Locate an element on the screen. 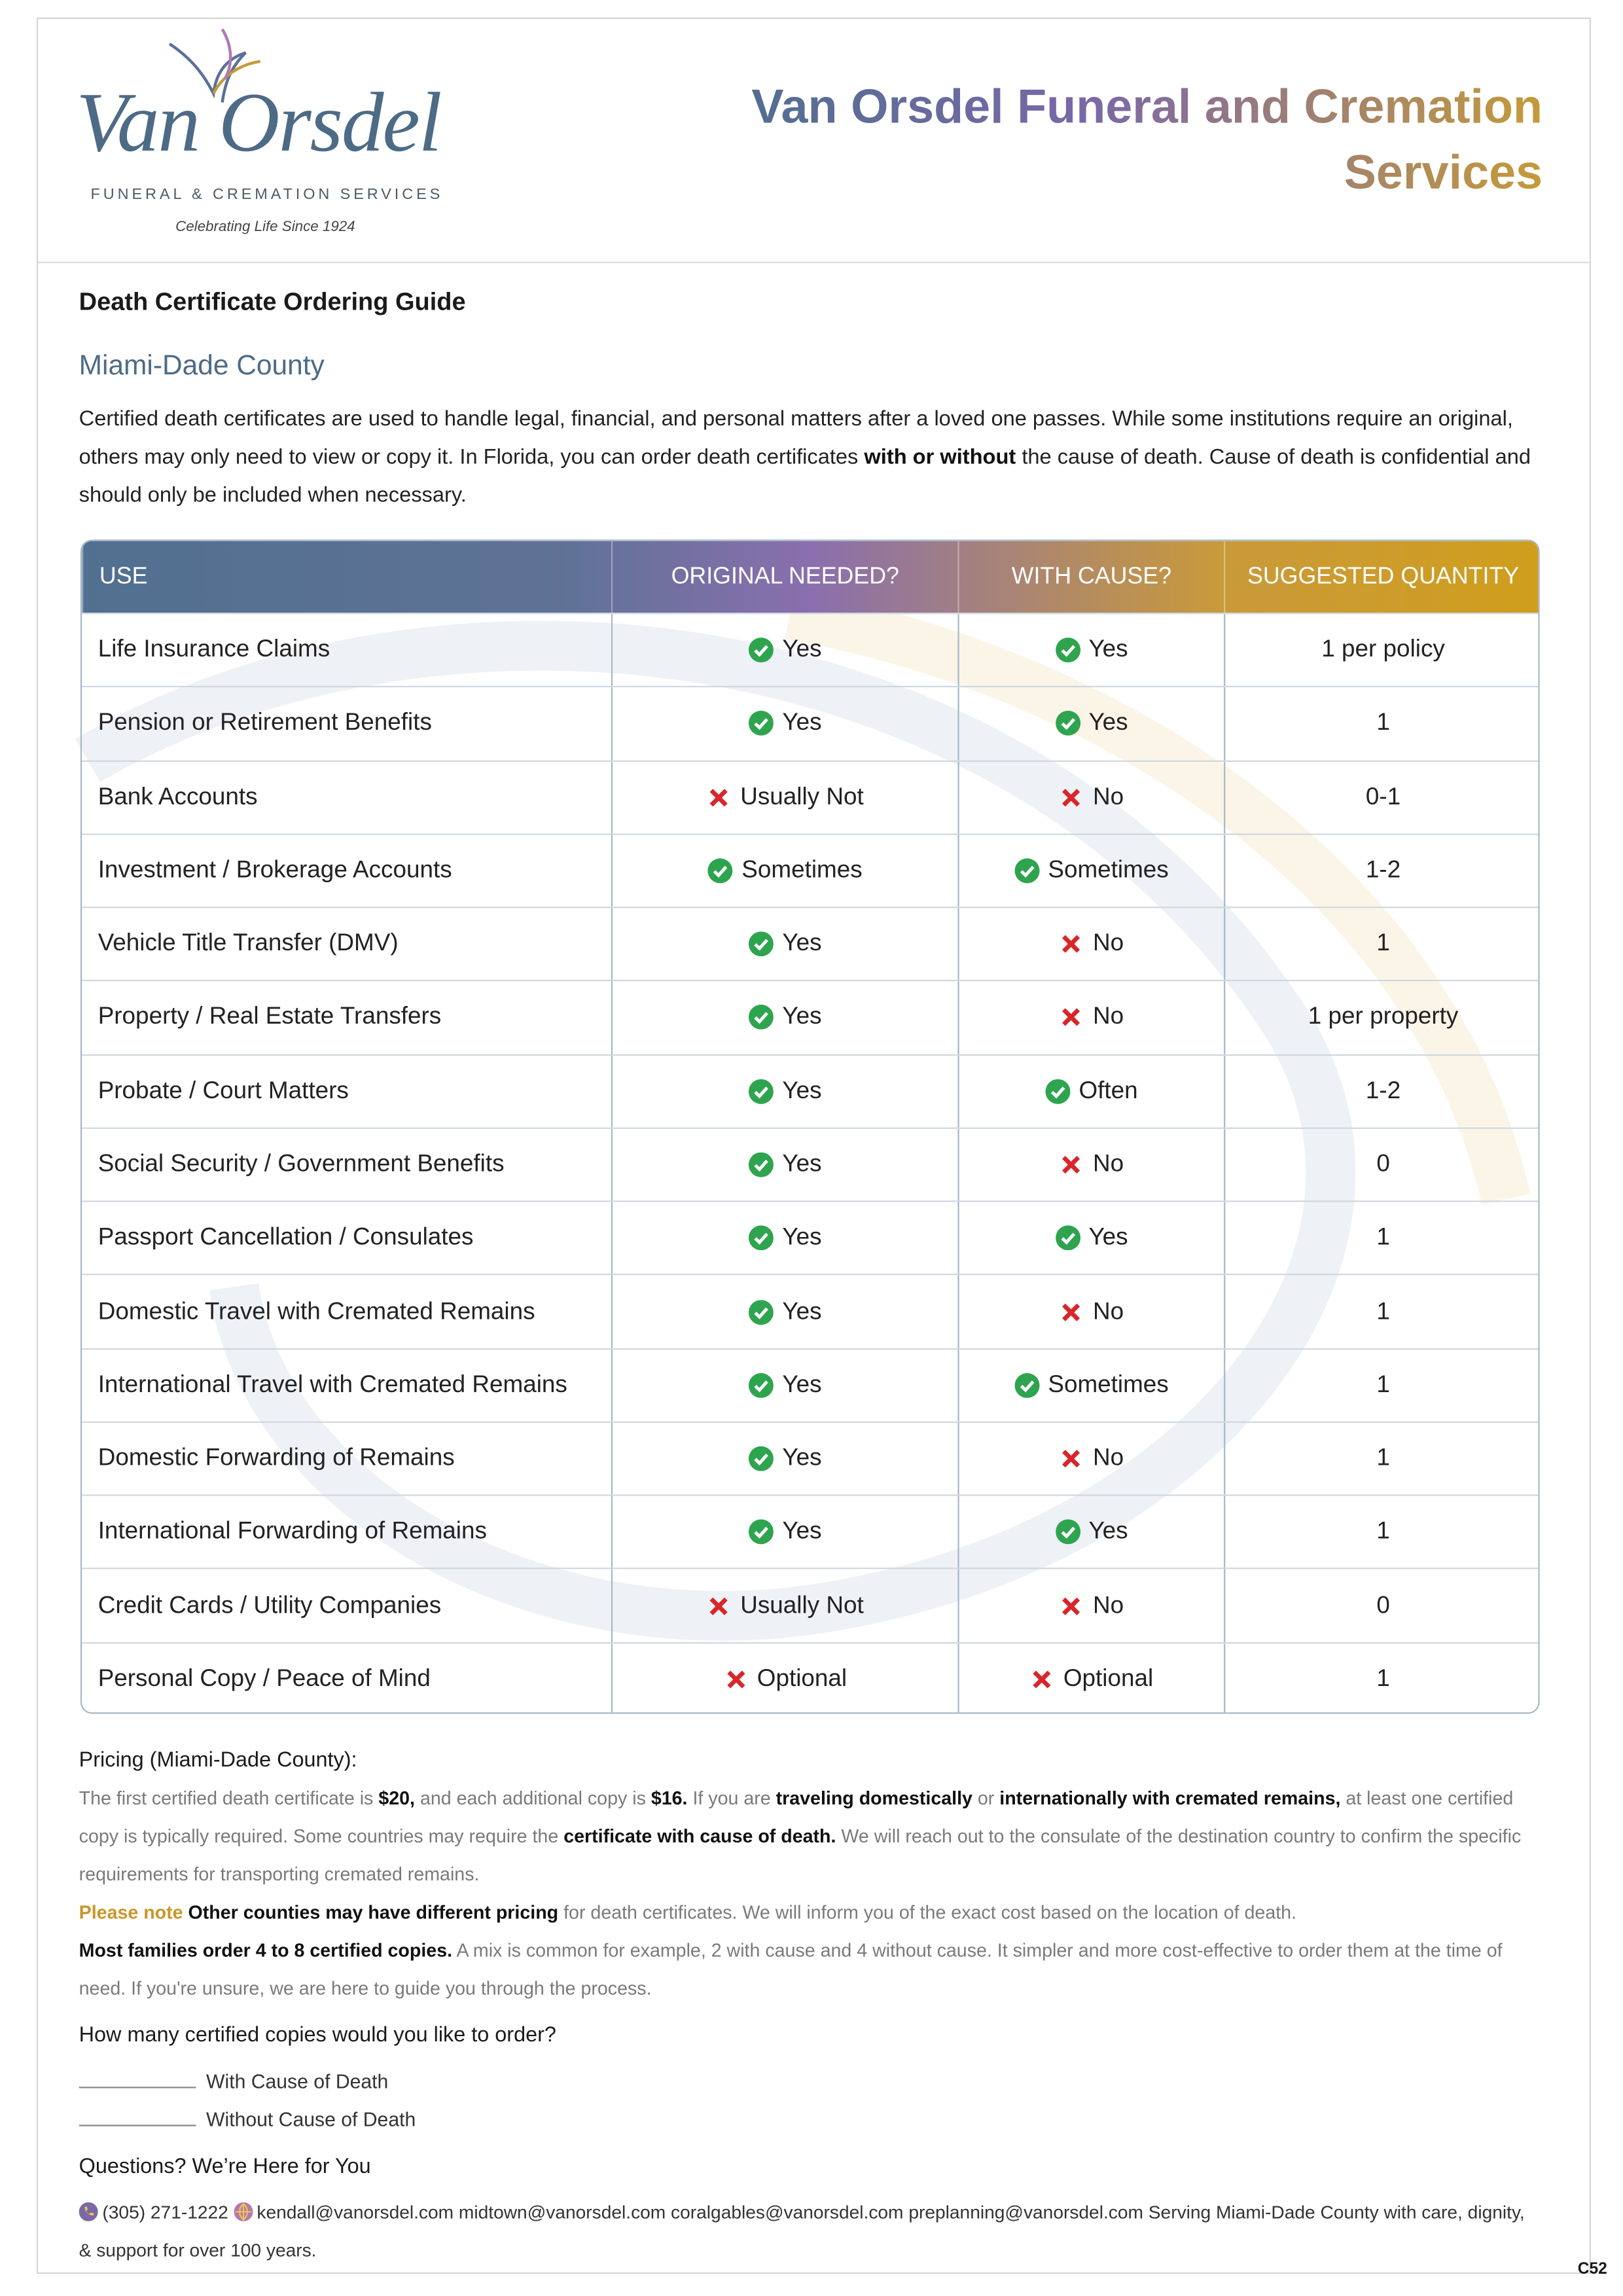 The width and height of the screenshot is (1623, 2296). watermark-curve is located at coordinates (1158, 897).